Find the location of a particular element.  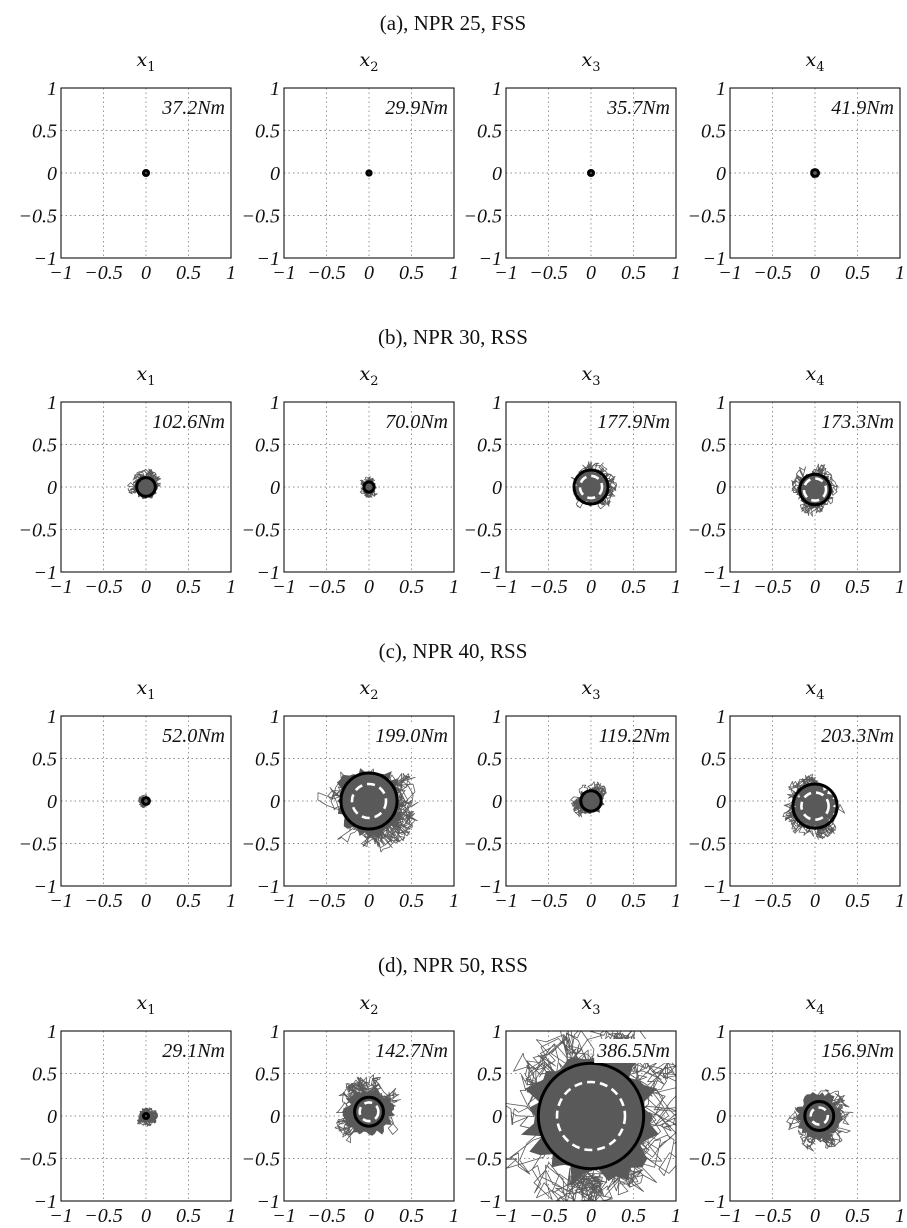

row-title: (d), NPR 50, RSS is located at coordinates (453, 965).